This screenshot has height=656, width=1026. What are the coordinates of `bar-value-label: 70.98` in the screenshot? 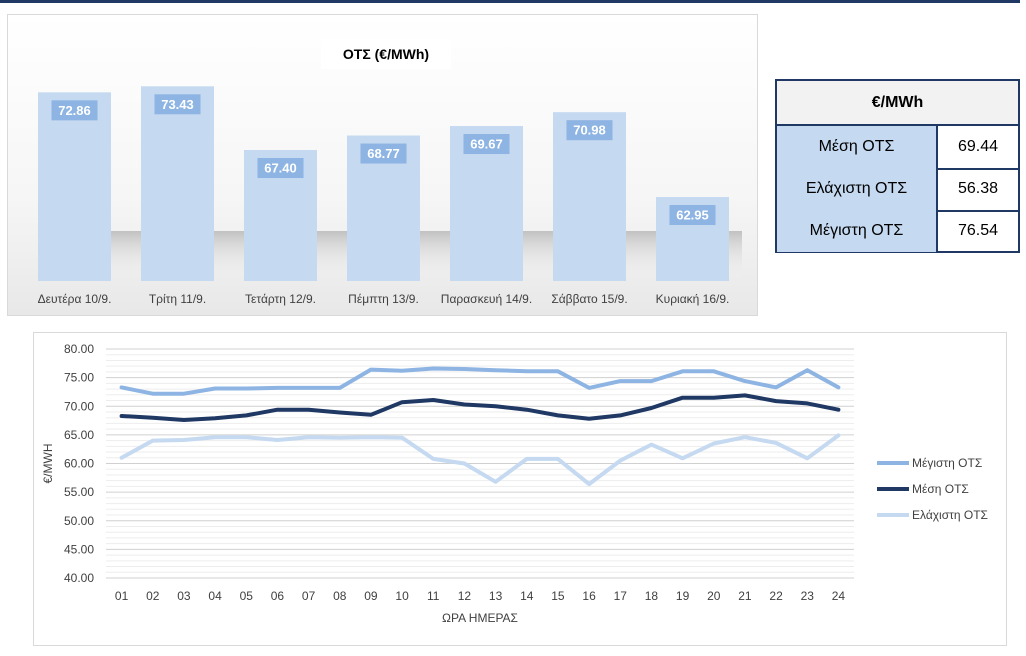 It's located at (589, 130).